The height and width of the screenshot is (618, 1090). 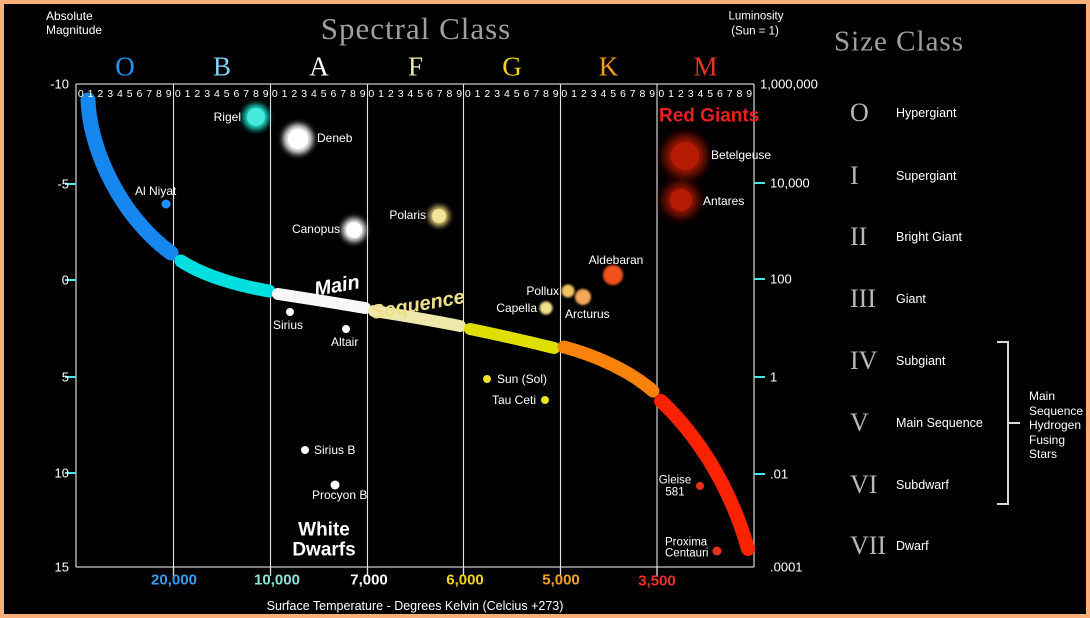 What do you see at coordinates (779, 474) in the screenshot?
I see `right-axis-tick-01: .01` at bounding box center [779, 474].